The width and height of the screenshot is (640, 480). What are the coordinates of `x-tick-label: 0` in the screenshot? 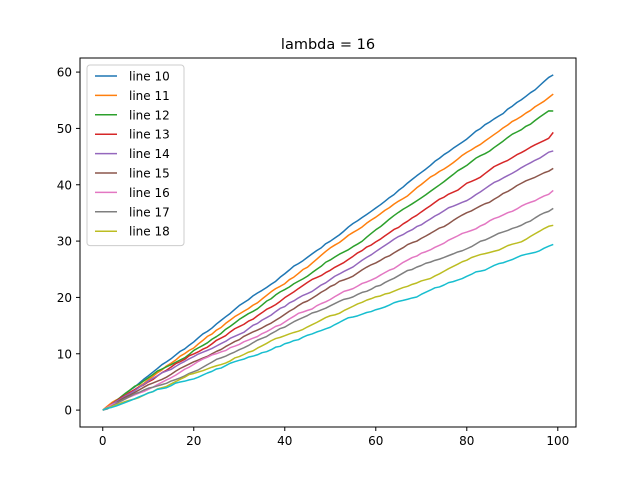 It's located at (103, 441).